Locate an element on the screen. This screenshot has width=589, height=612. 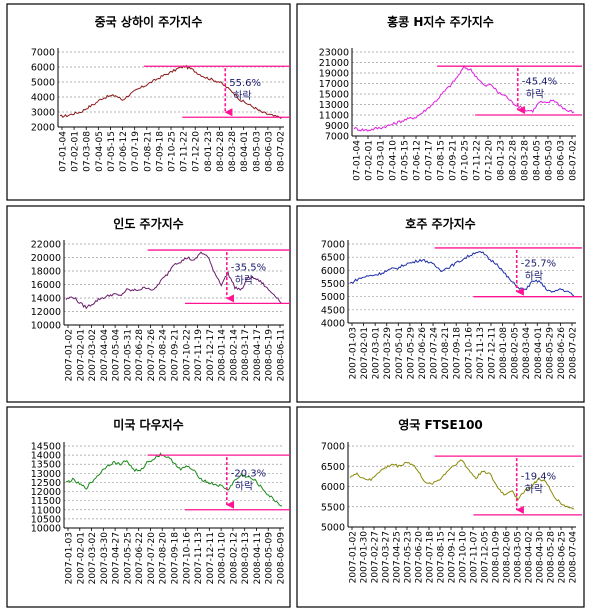
x-tick-label: 2007-08-20 is located at coordinates (164, 558).